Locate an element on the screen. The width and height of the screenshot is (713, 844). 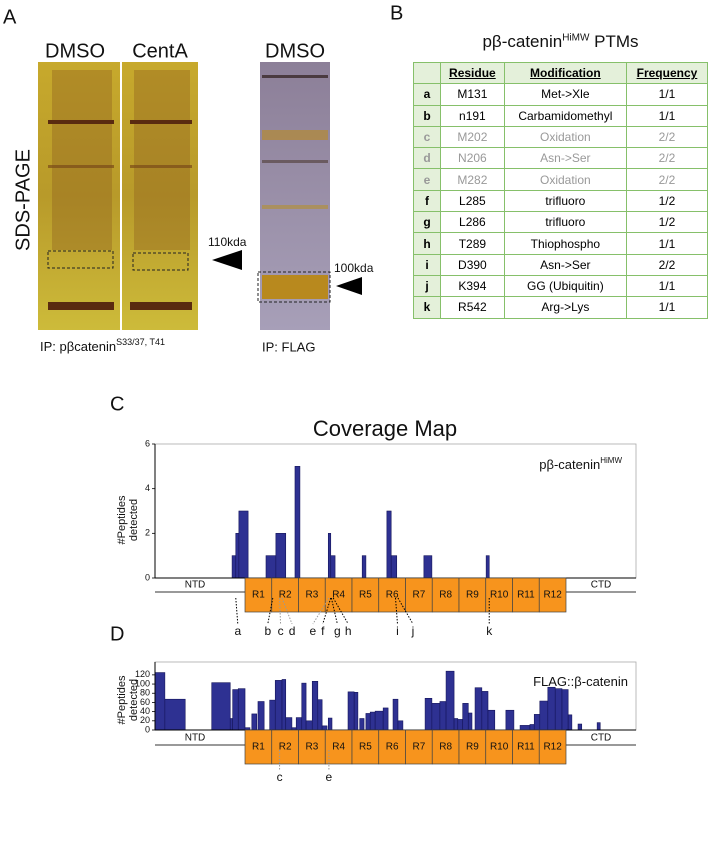
domain-label: R6 is located at coordinates (392, 595).